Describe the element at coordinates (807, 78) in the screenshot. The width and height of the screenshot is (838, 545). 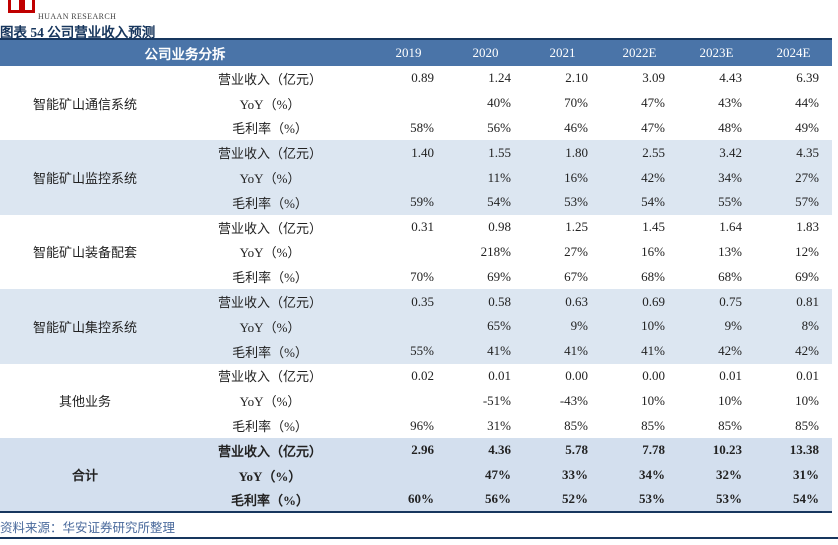
I see `value-cell: 6.39` at that location.